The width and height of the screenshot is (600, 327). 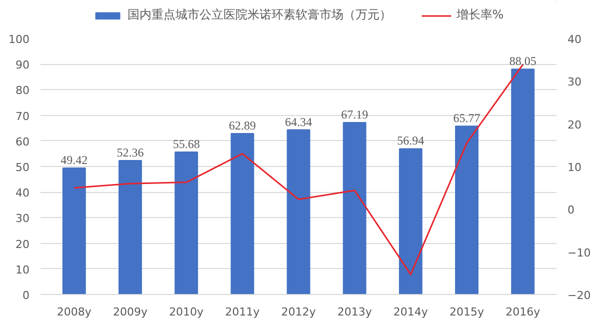 I want to click on data-label: 56.94, so click(x=410, y=141).